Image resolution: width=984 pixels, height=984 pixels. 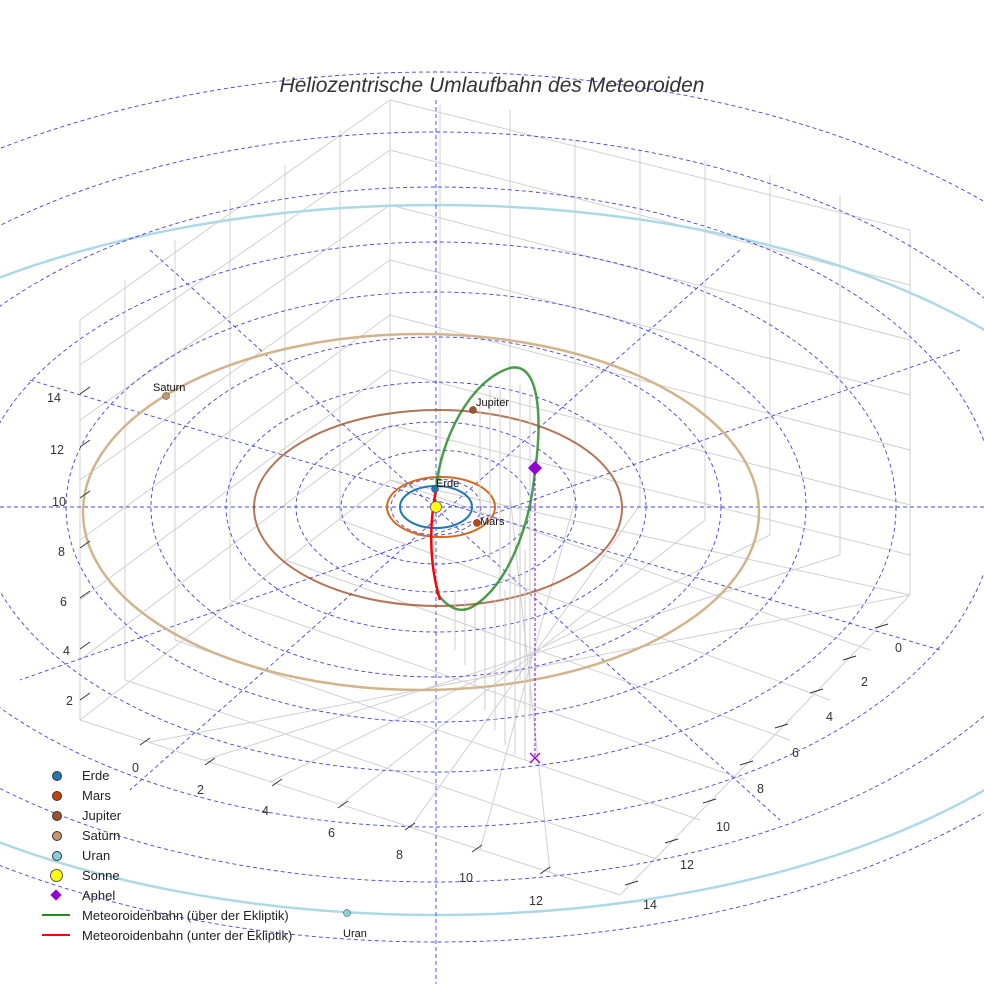 What do you see at coordinates (492, 403) in the screenshot?
I see `jupiter-label: Jupiter` at bounding box center [492, 403].